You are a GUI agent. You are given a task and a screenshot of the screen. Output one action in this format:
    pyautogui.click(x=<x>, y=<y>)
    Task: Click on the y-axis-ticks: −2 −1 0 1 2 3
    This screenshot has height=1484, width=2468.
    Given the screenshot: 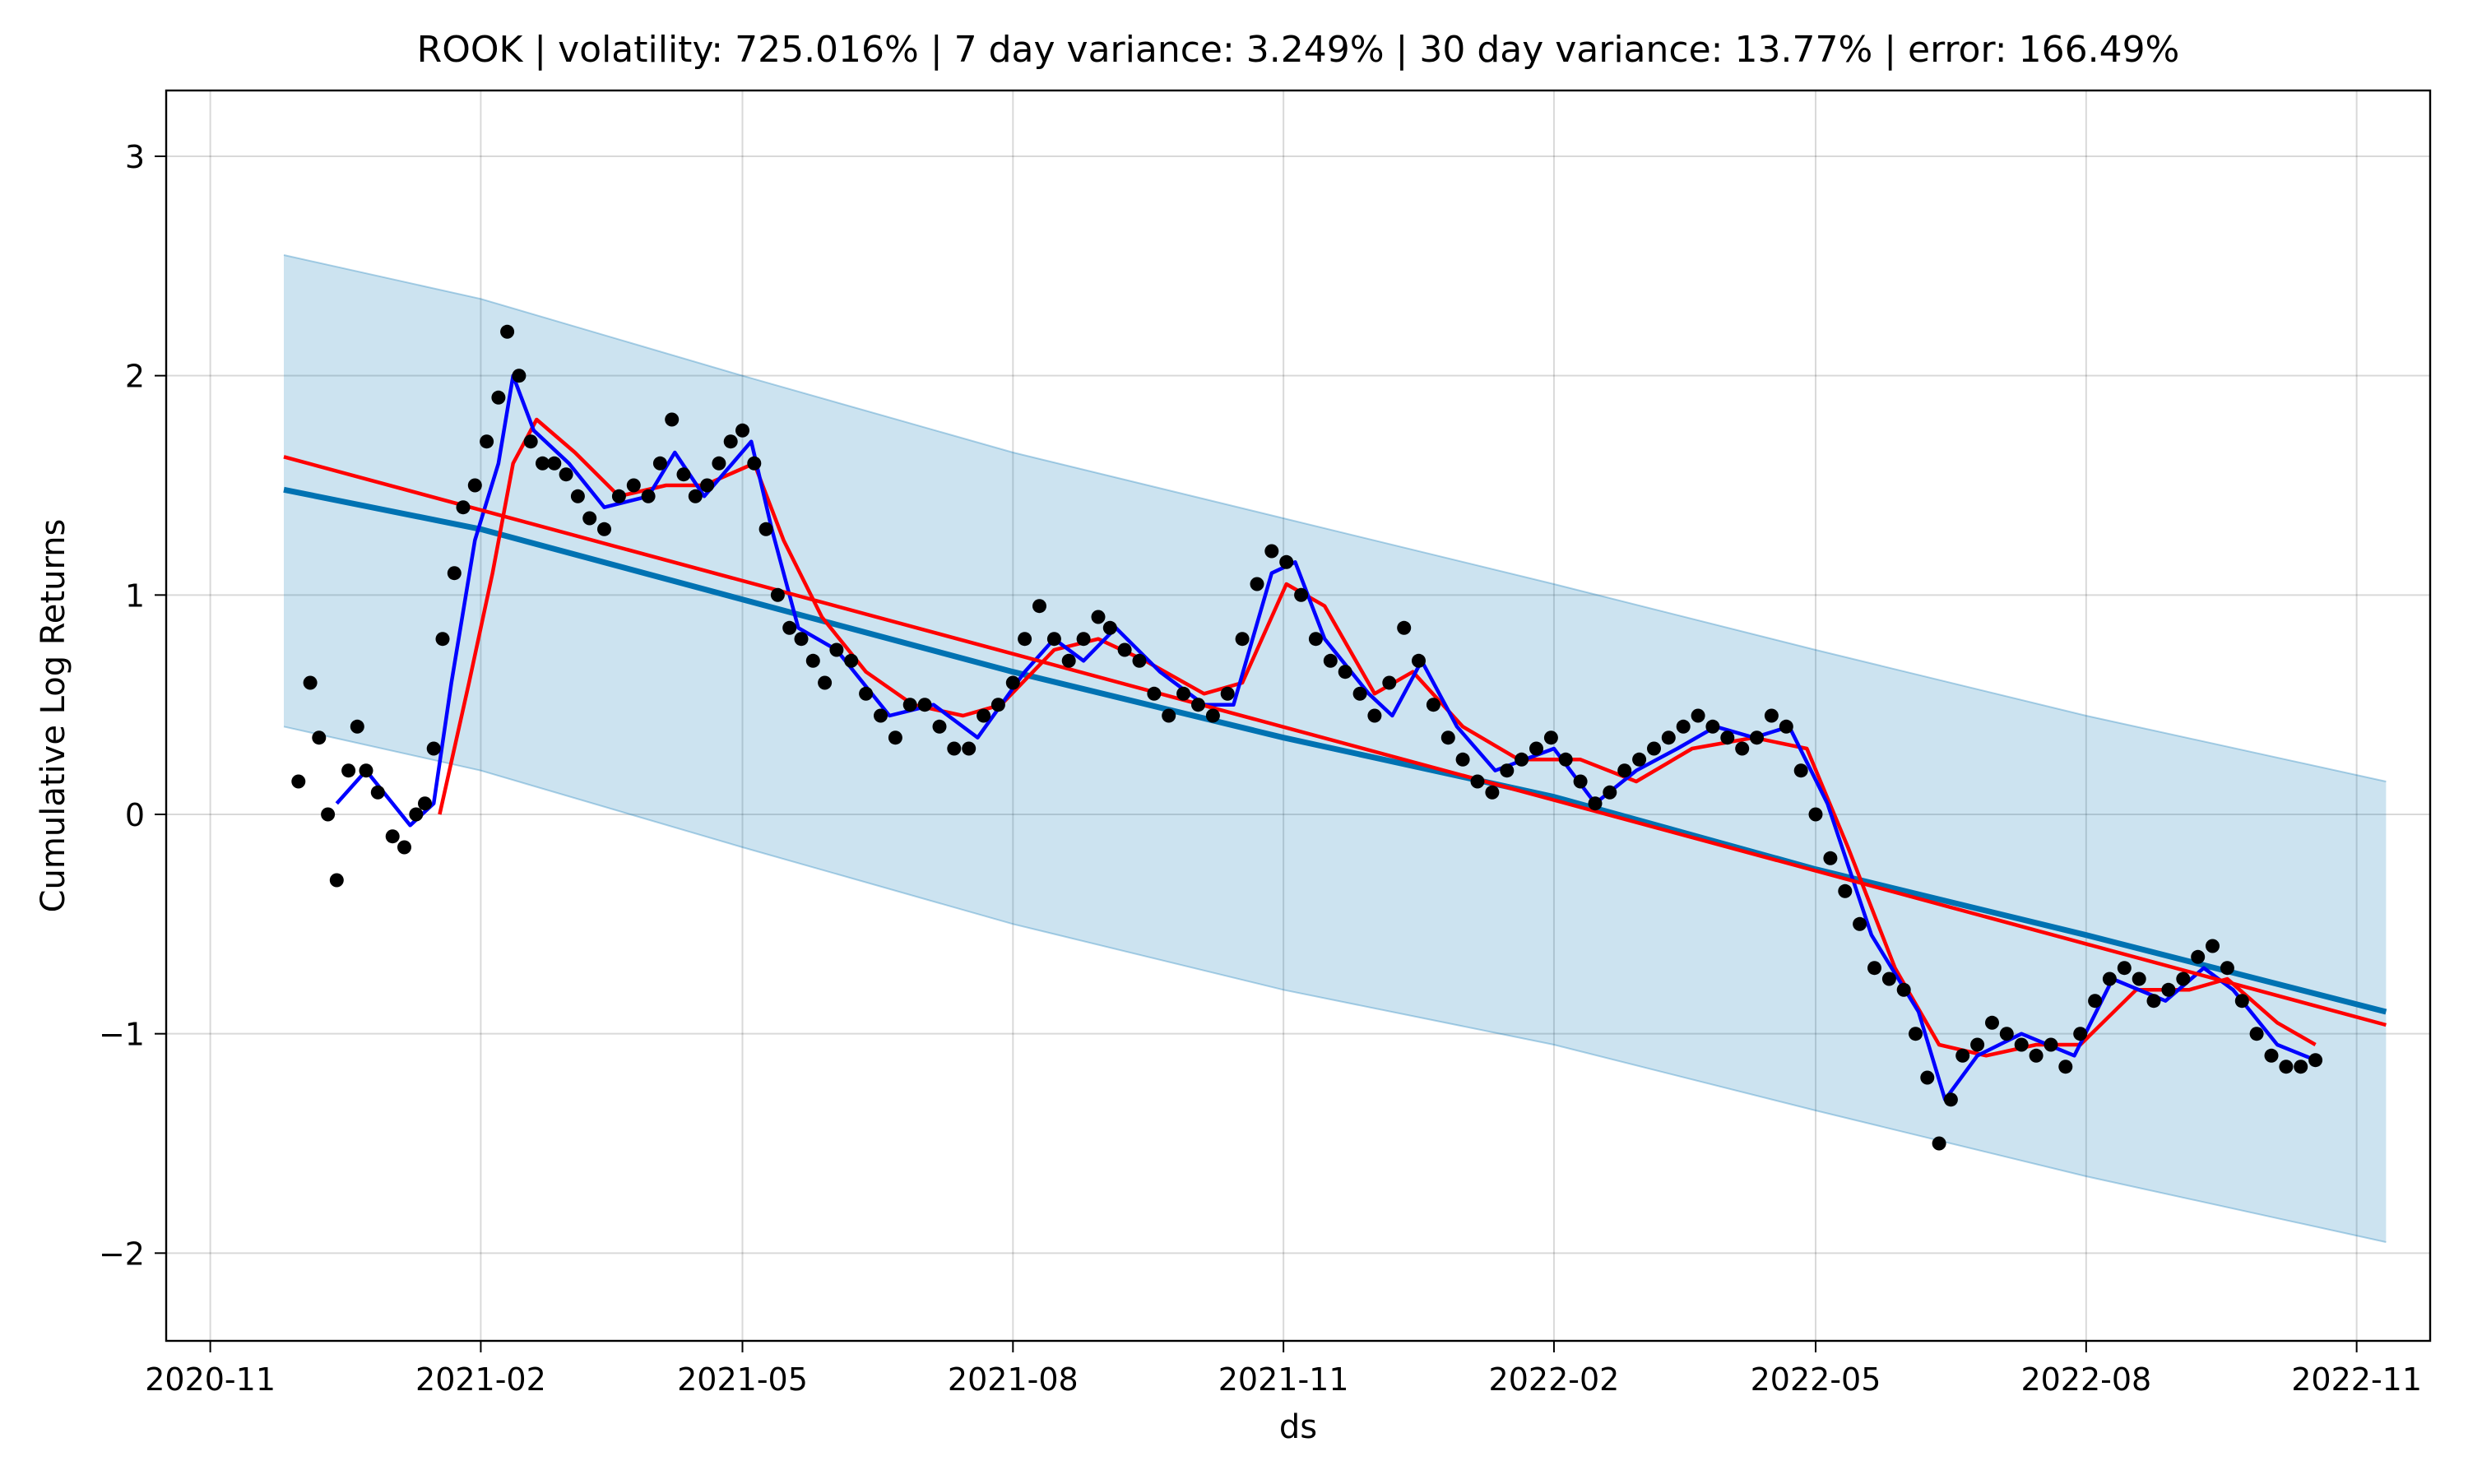 What is the action you would take?
    pyautogui.click(x=132, y=705)
    